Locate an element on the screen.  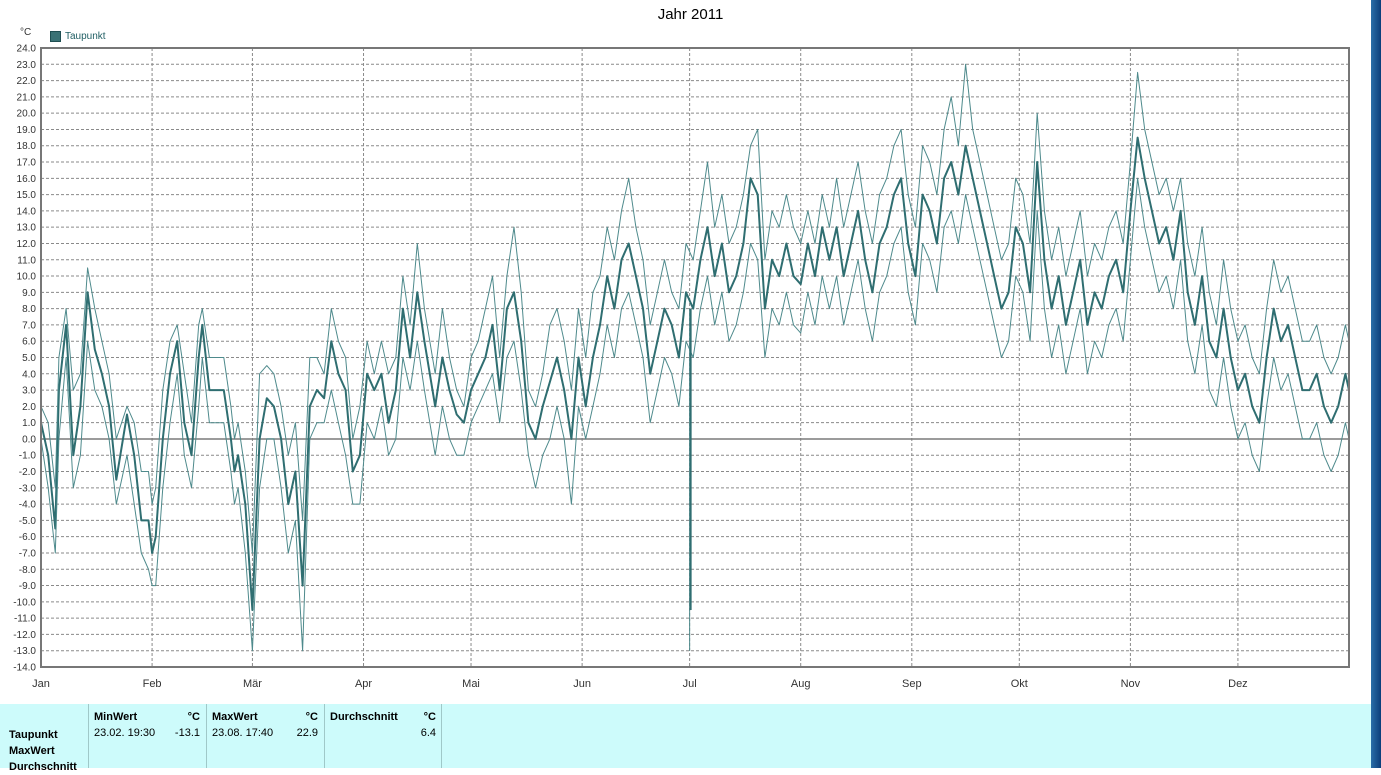
y-tick-label: 12.0 is located at coordinates (27, 244).